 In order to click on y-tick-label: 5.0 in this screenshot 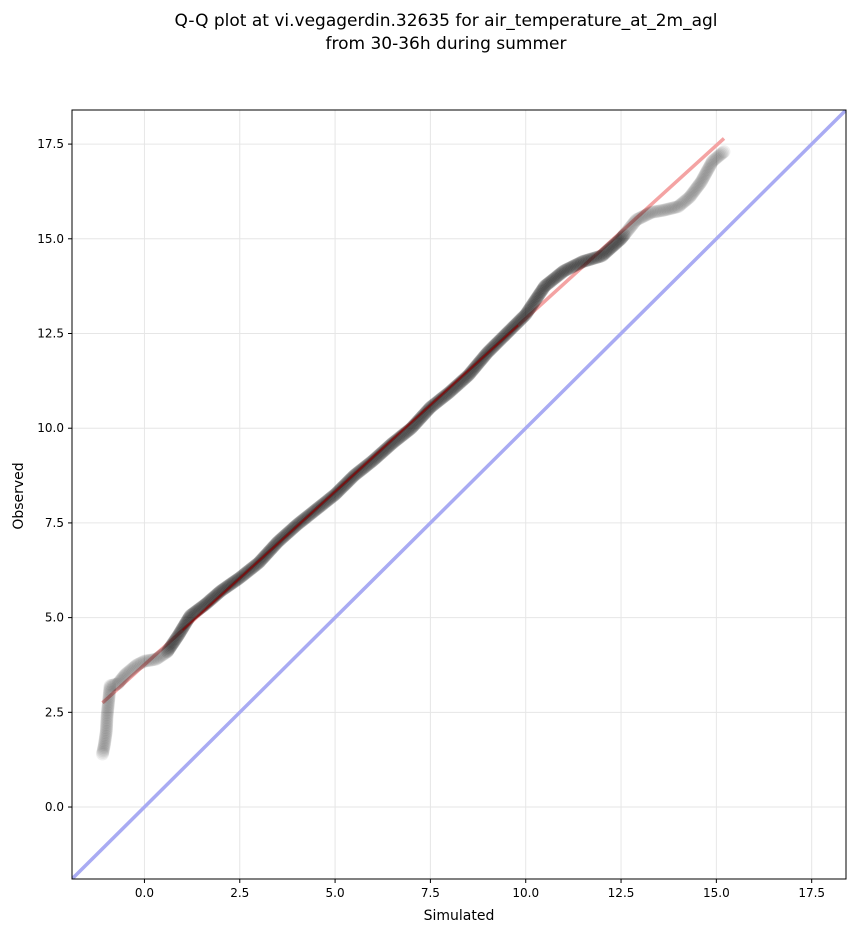, I will do `click(54, 618)`.